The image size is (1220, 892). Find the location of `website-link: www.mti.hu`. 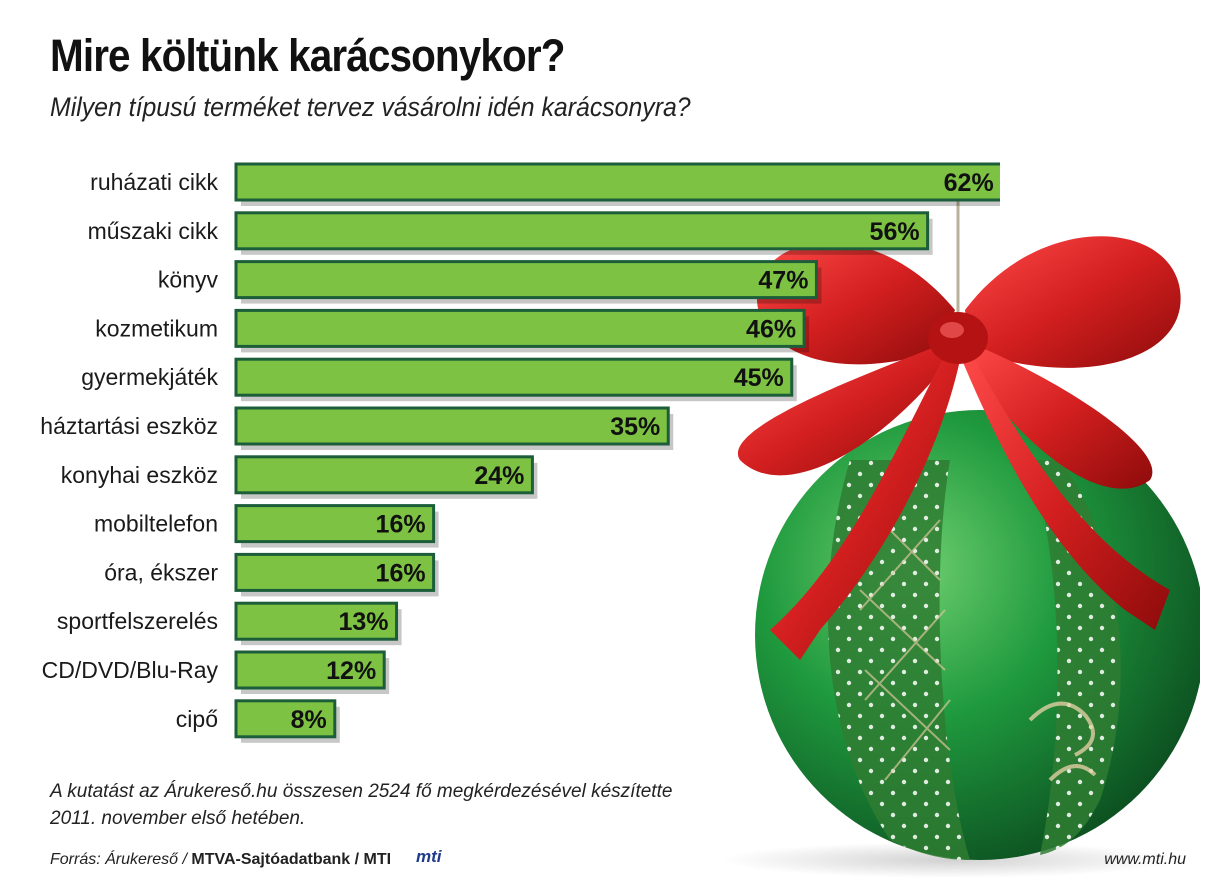

website-link: www.mti.hu is located at coordinates (1145, 859).